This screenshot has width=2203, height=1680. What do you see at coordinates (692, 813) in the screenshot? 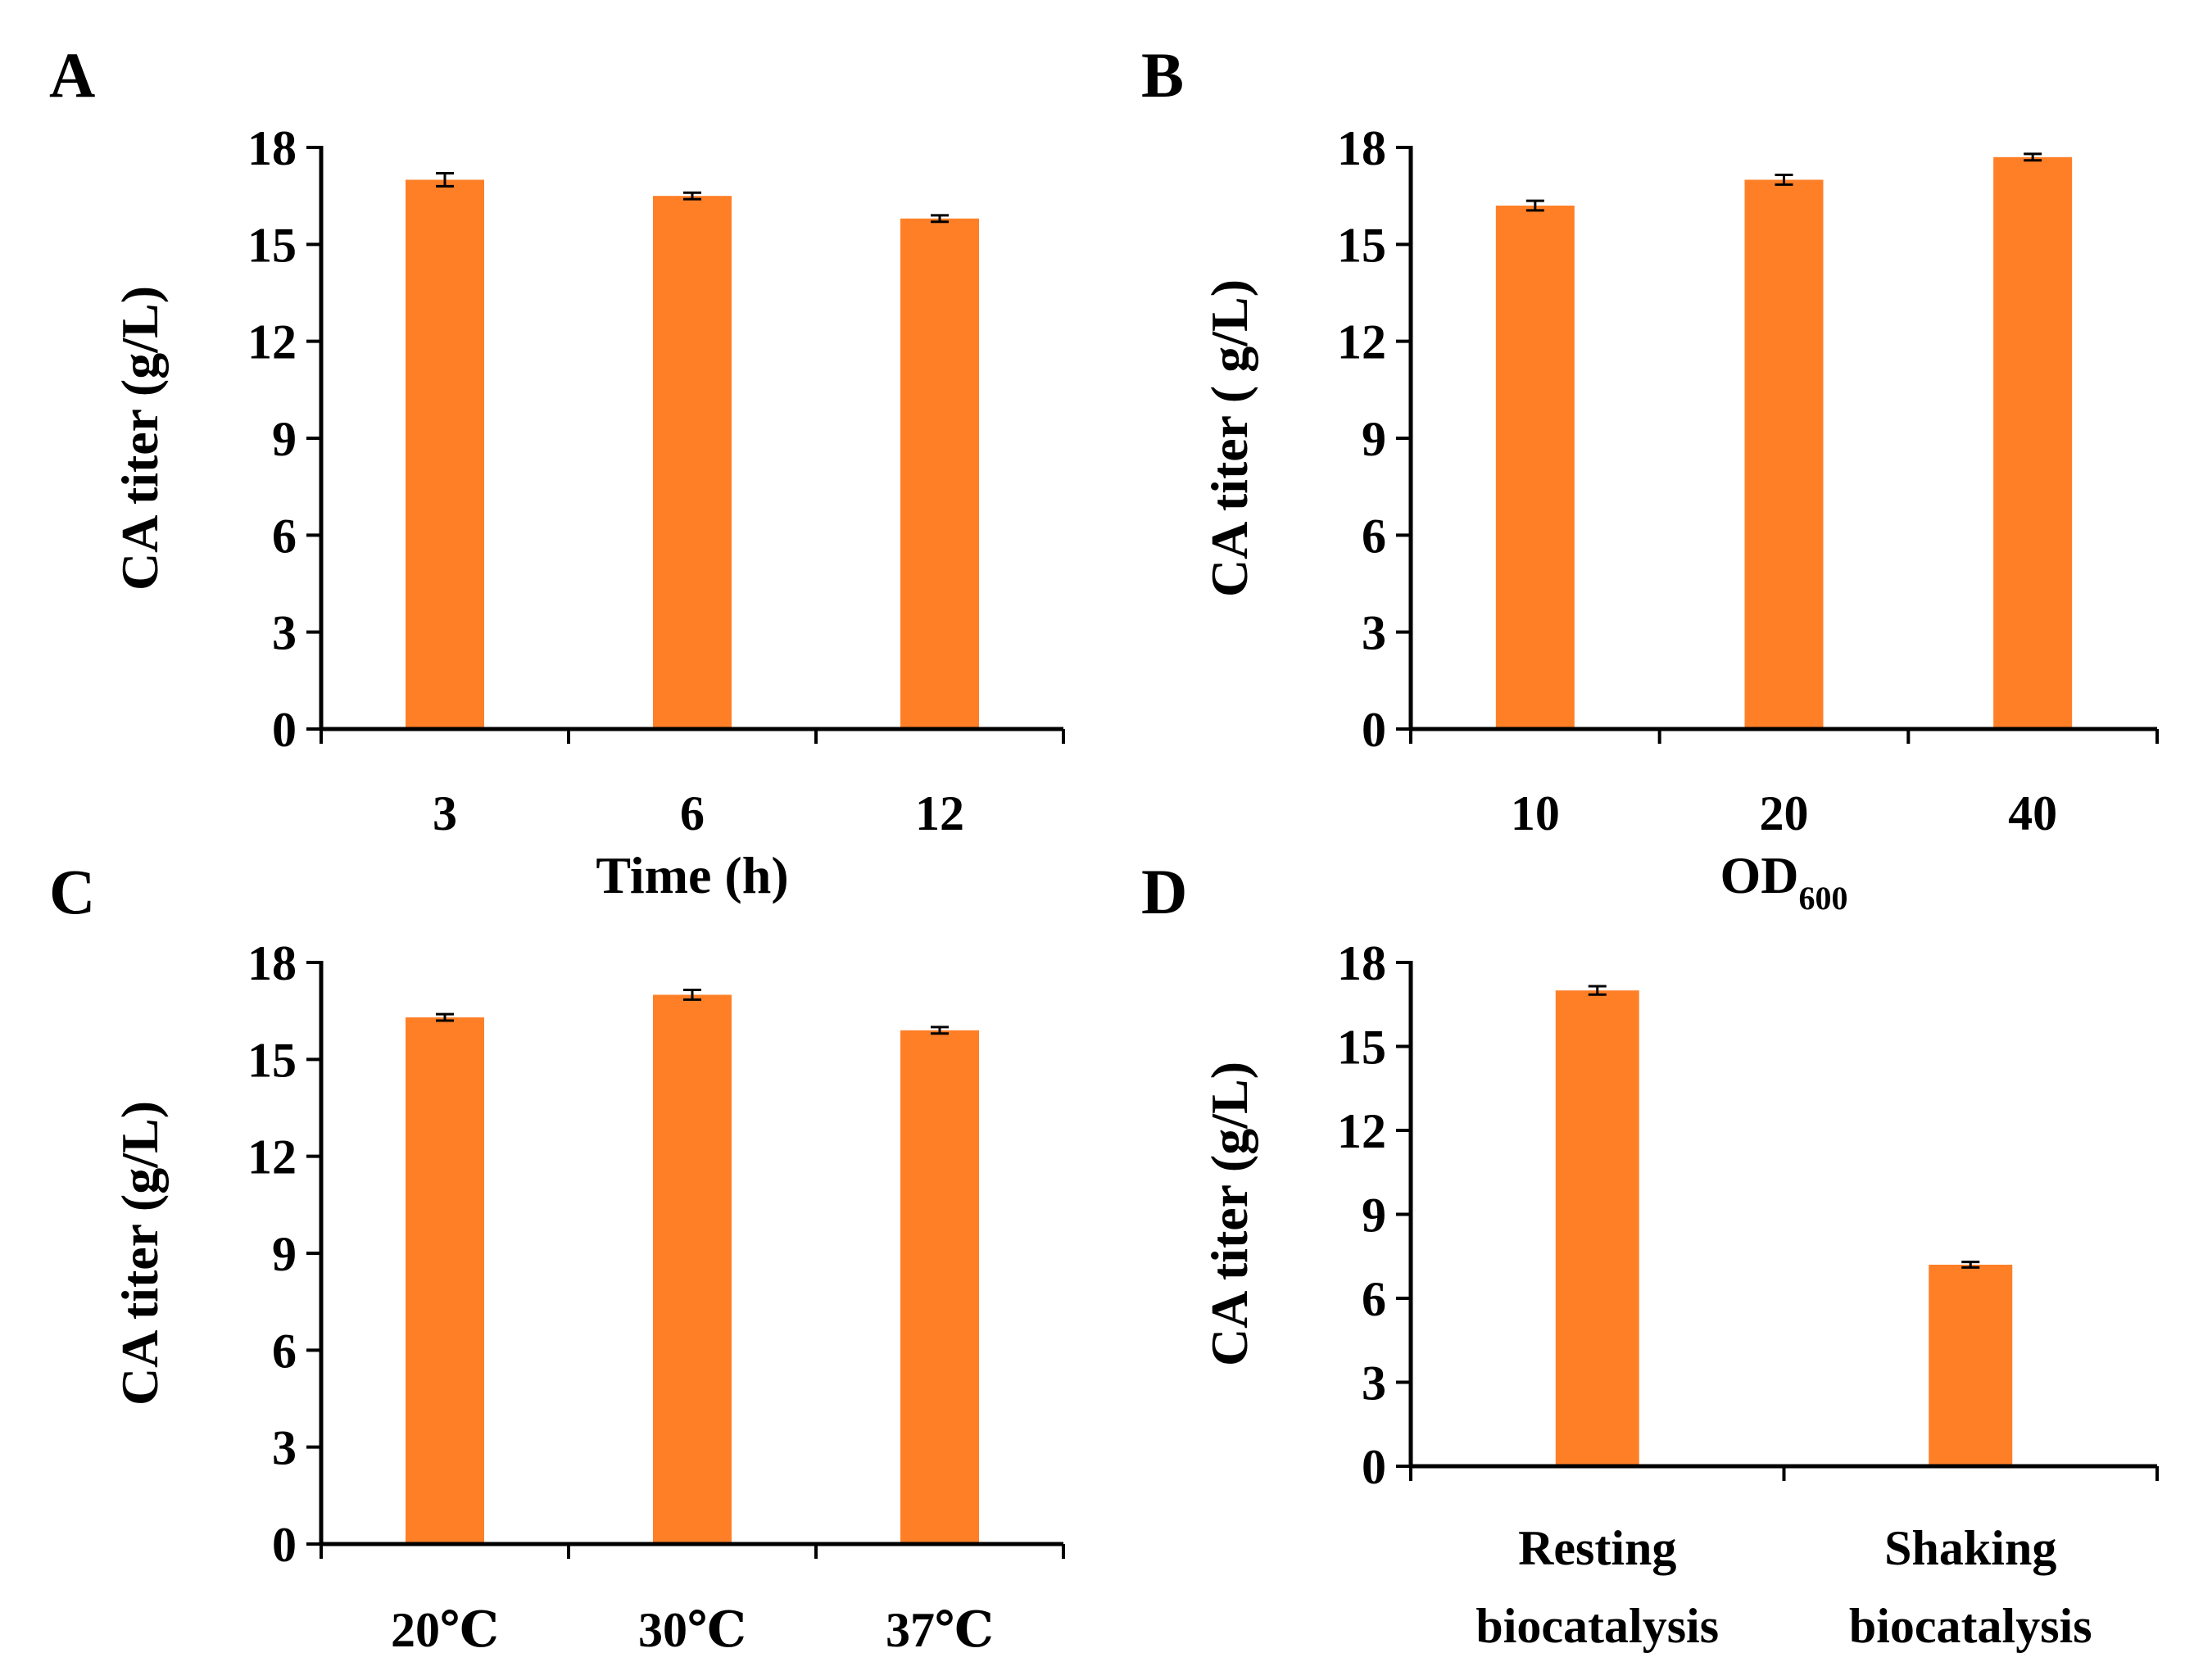
I see `x-category-label: 6` at bounding box center [692, 813].